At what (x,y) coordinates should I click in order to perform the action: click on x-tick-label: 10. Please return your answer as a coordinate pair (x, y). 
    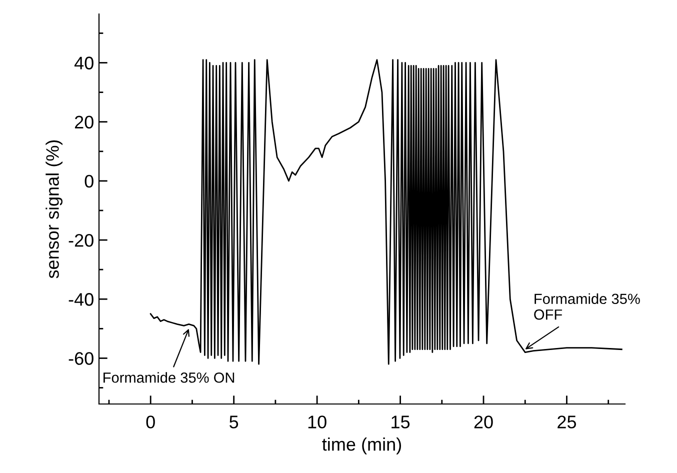
    Looking at the image, I should click on (317, 422).